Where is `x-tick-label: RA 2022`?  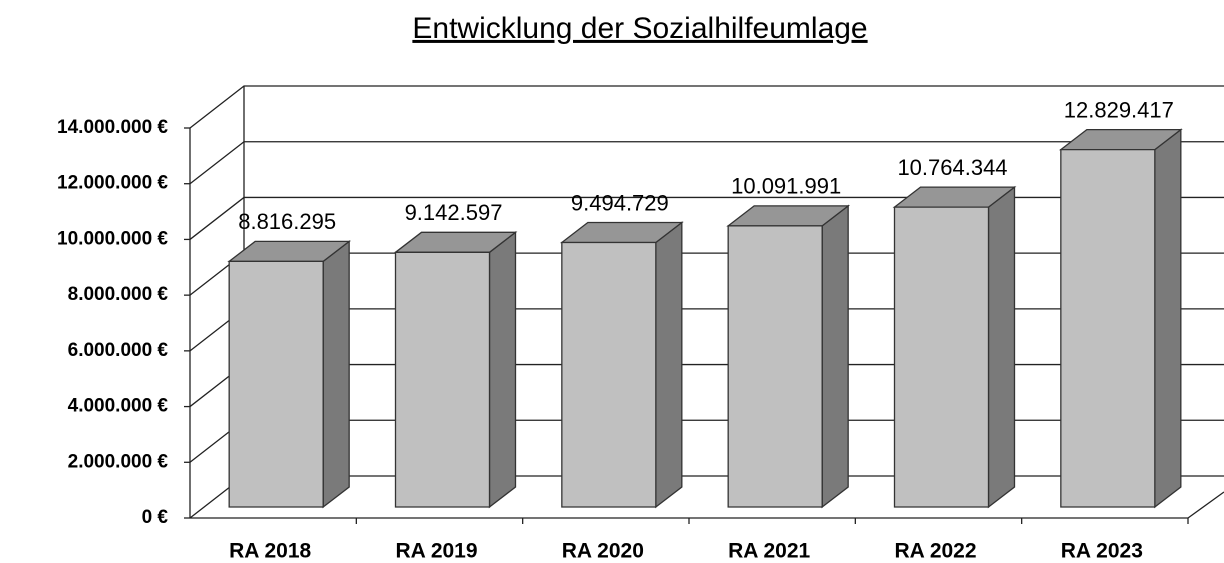 x-tick-label: RA 2022 is located at coordinates (935, 551).